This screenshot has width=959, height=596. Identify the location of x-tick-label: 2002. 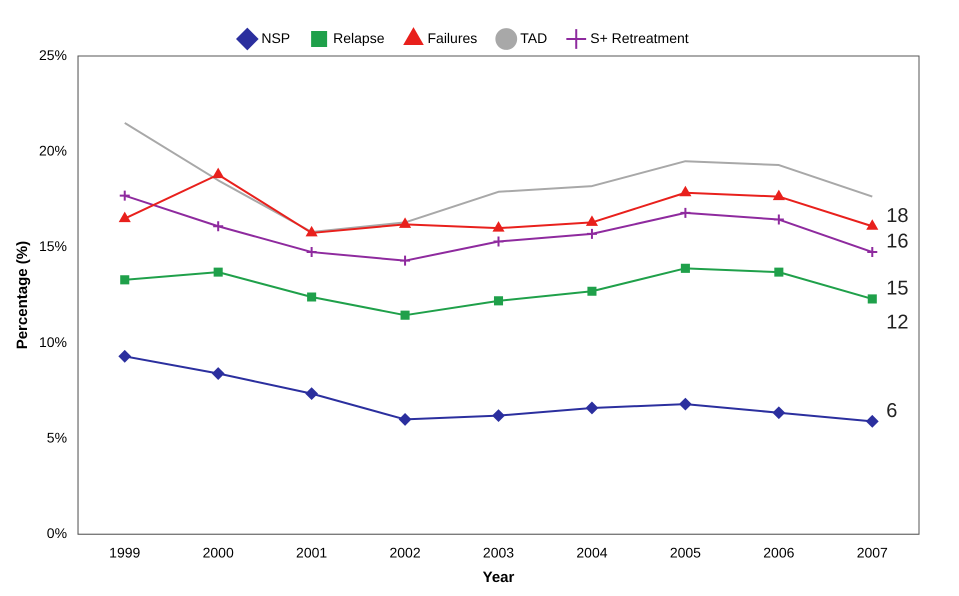
(405, 552).